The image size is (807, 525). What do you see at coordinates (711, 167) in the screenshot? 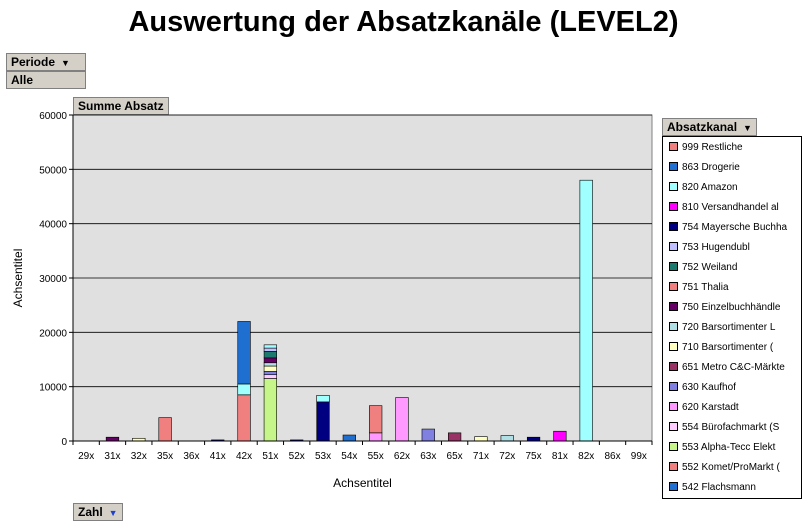
I see `legend-label: 863 Drogerie` at bounding box center [711, 167].